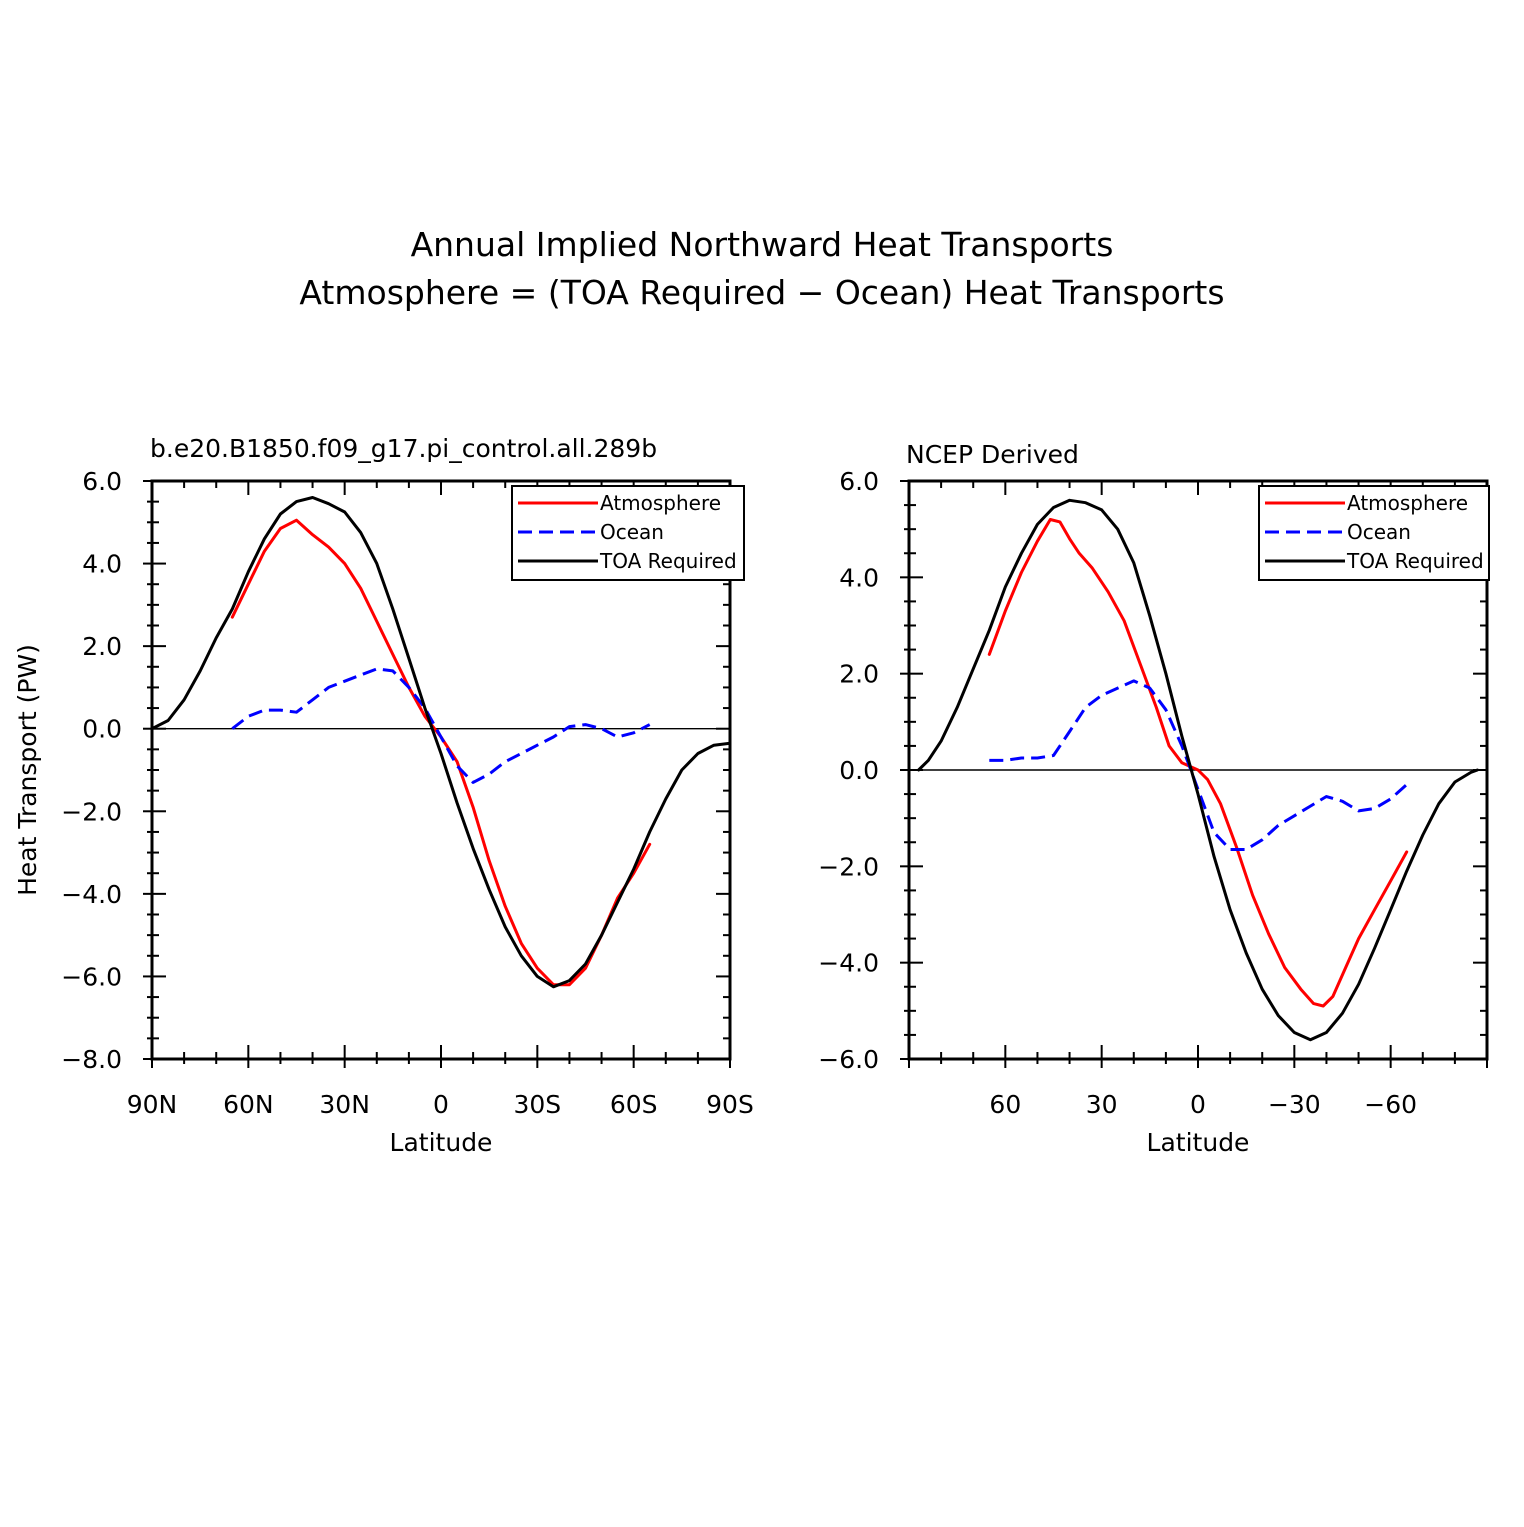 Image resolution: width=1524 pixels, height=1527 pixels. I want to click on series-line-right-atmosphere, so click(1198, 763).